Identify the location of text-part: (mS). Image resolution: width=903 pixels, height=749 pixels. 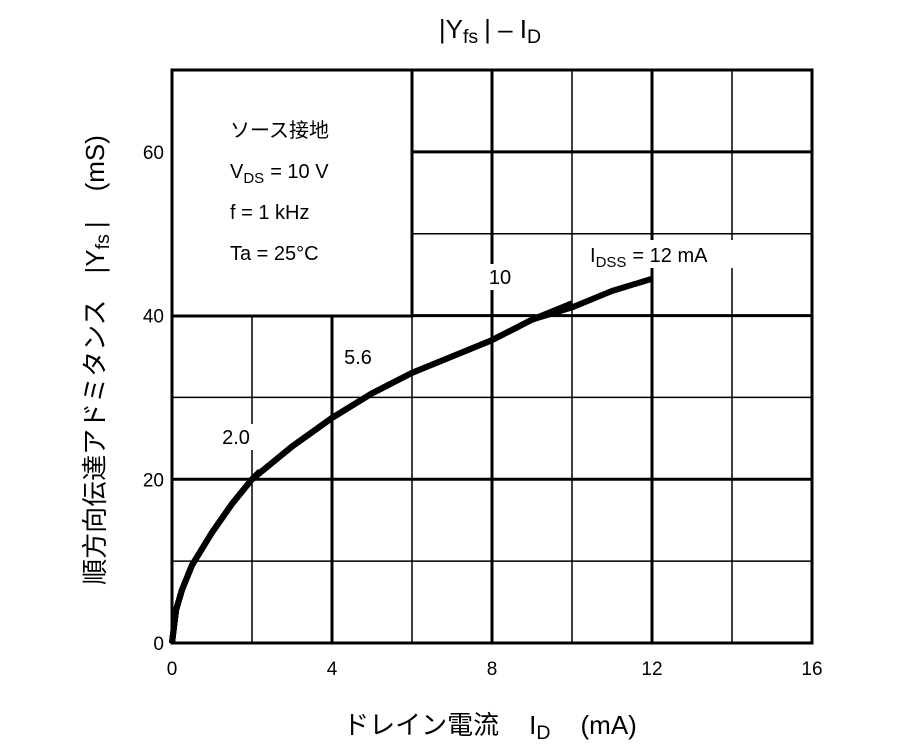
(95, 163).